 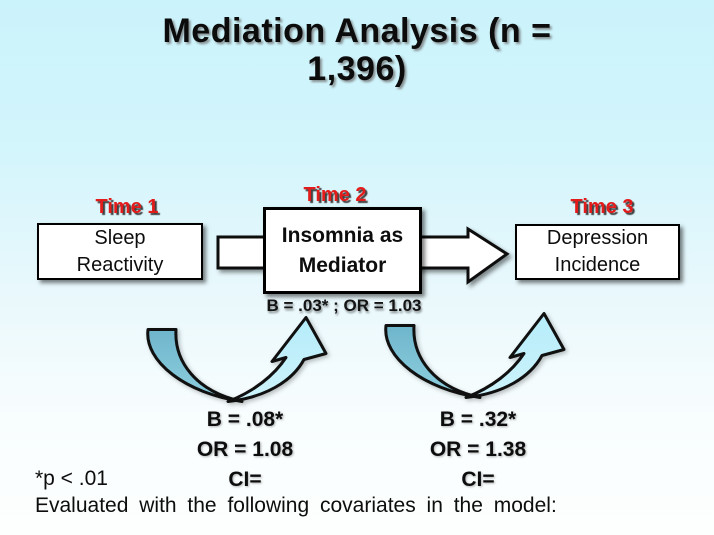 I want to click on path-a-left-band, so click(x=195, y=365).